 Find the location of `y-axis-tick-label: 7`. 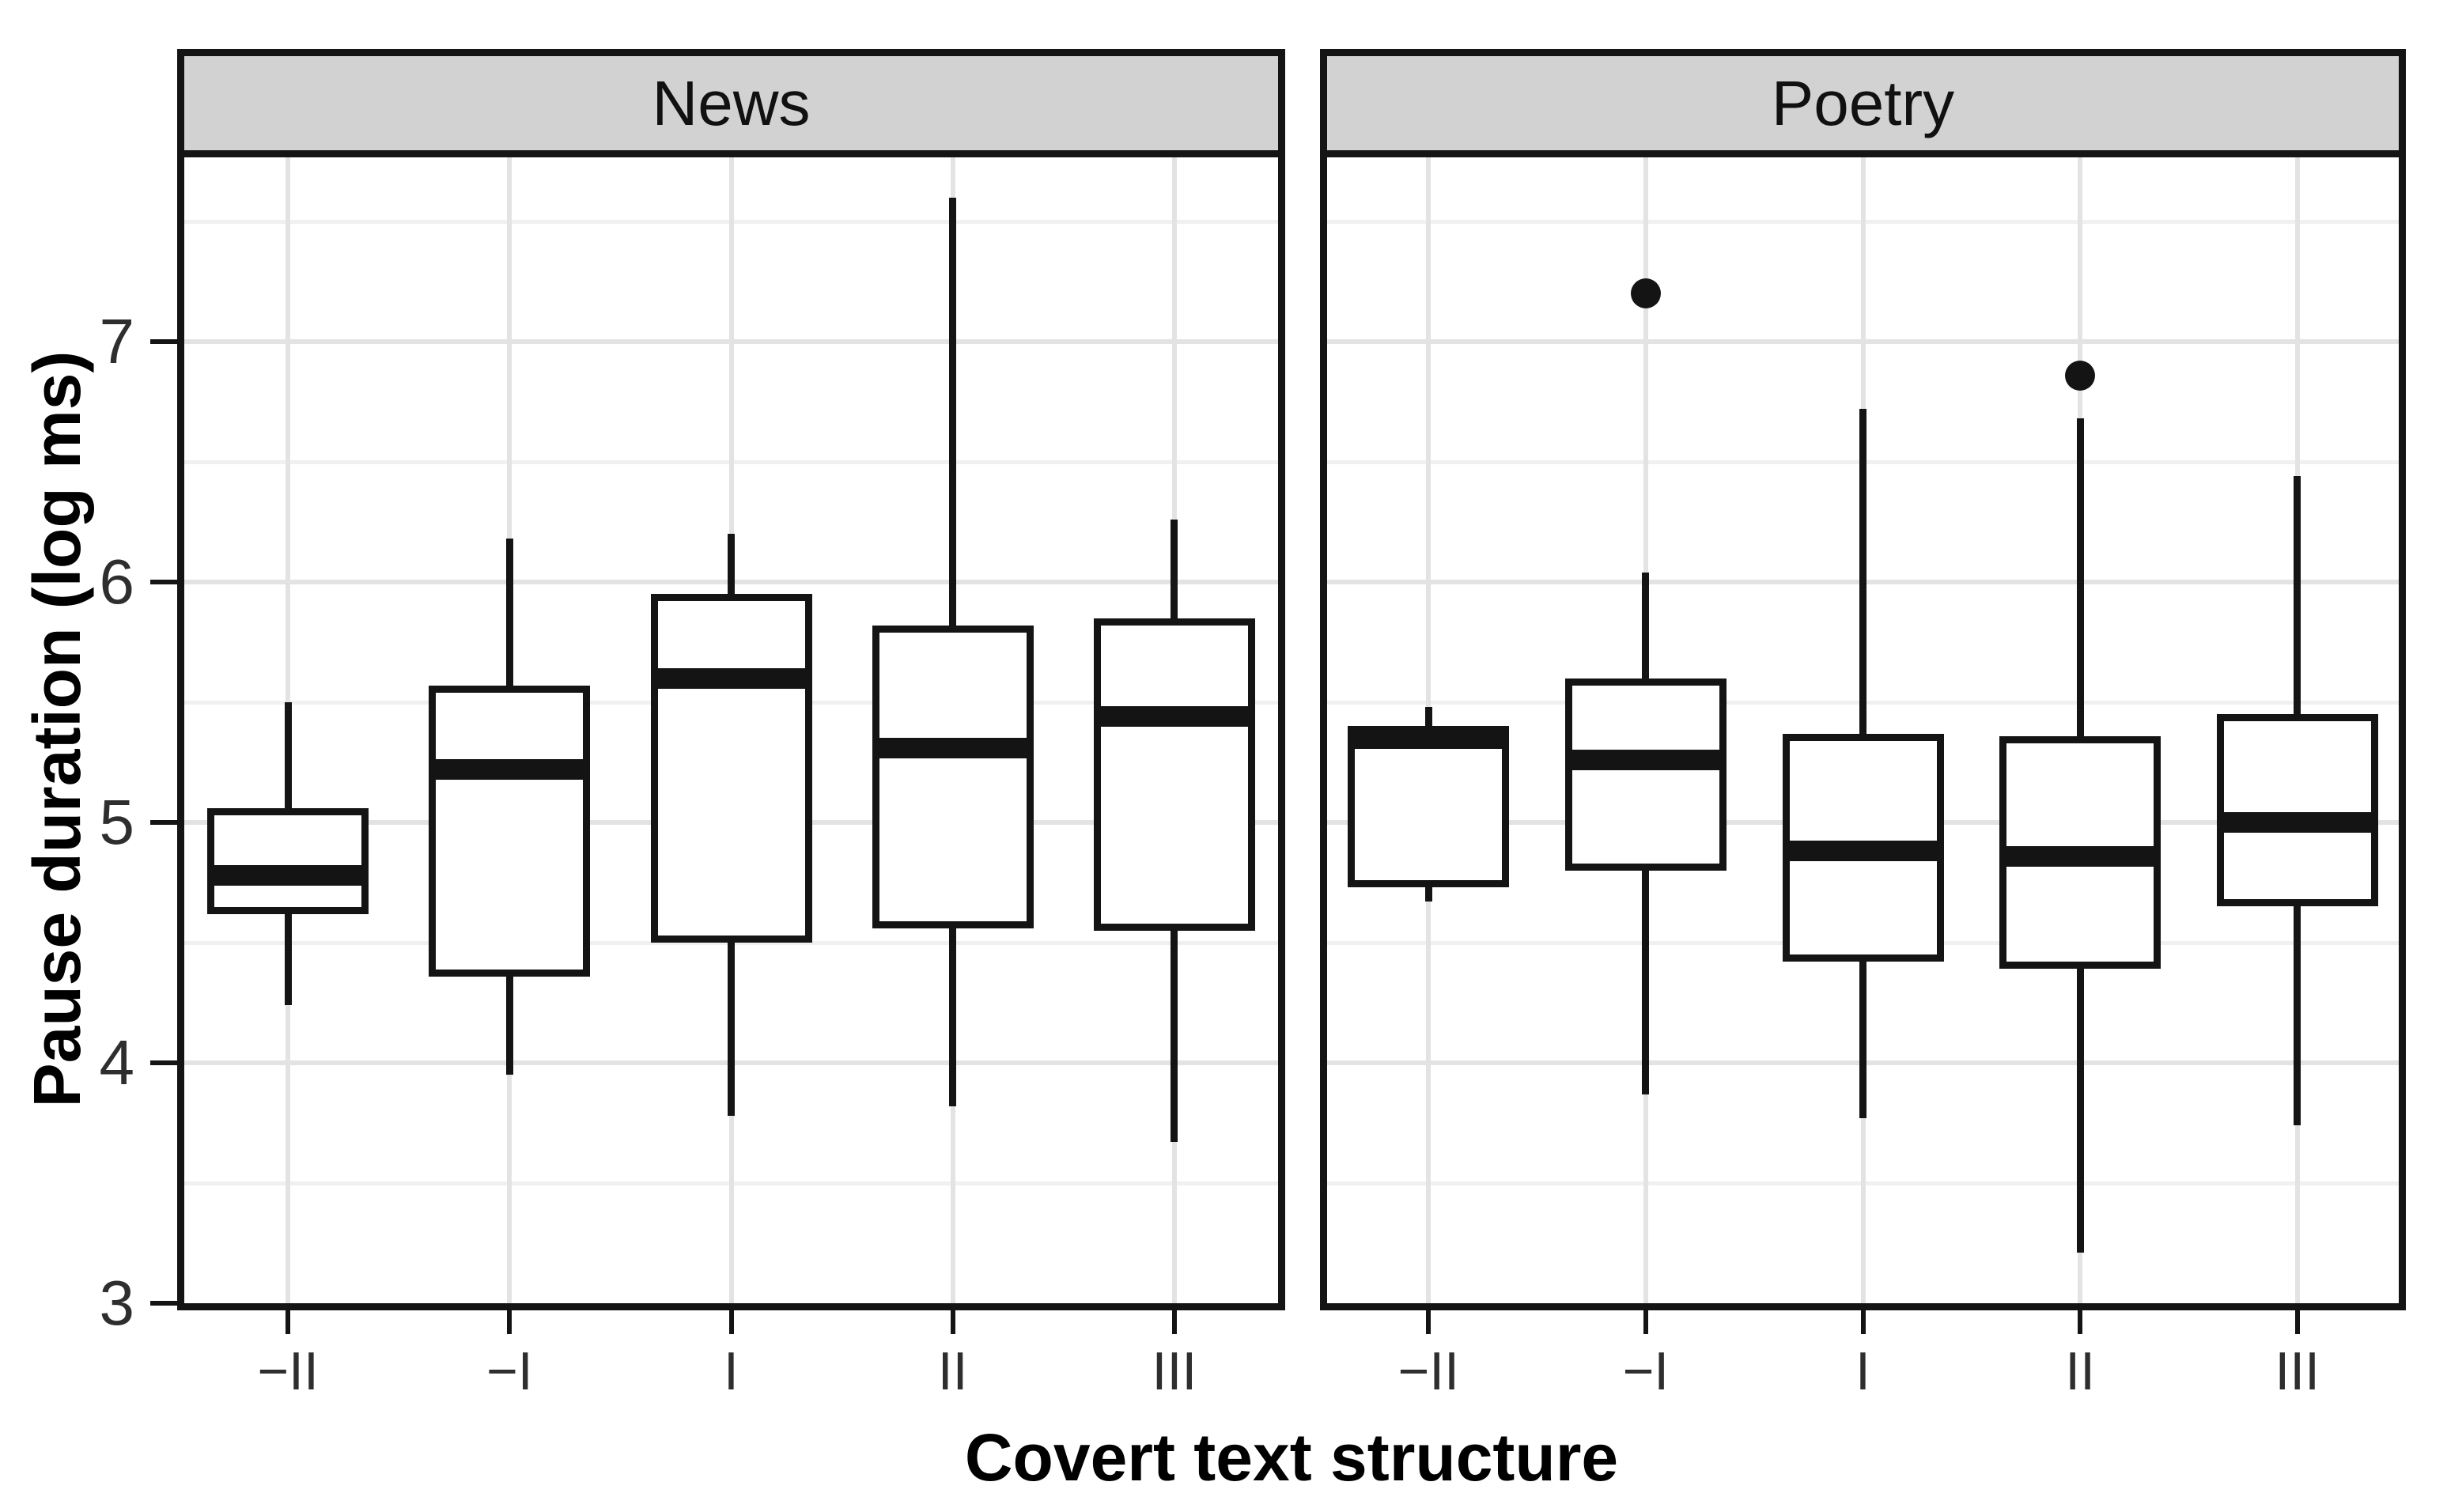

y-axis-tick-label: 7 is located at coordinates (117, 341).